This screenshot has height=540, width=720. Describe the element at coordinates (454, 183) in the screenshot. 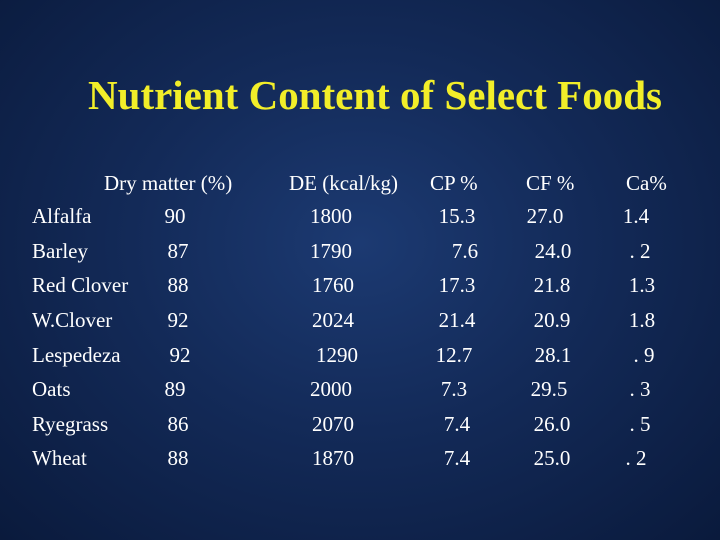

I see `header-cp: CP %` at that location.